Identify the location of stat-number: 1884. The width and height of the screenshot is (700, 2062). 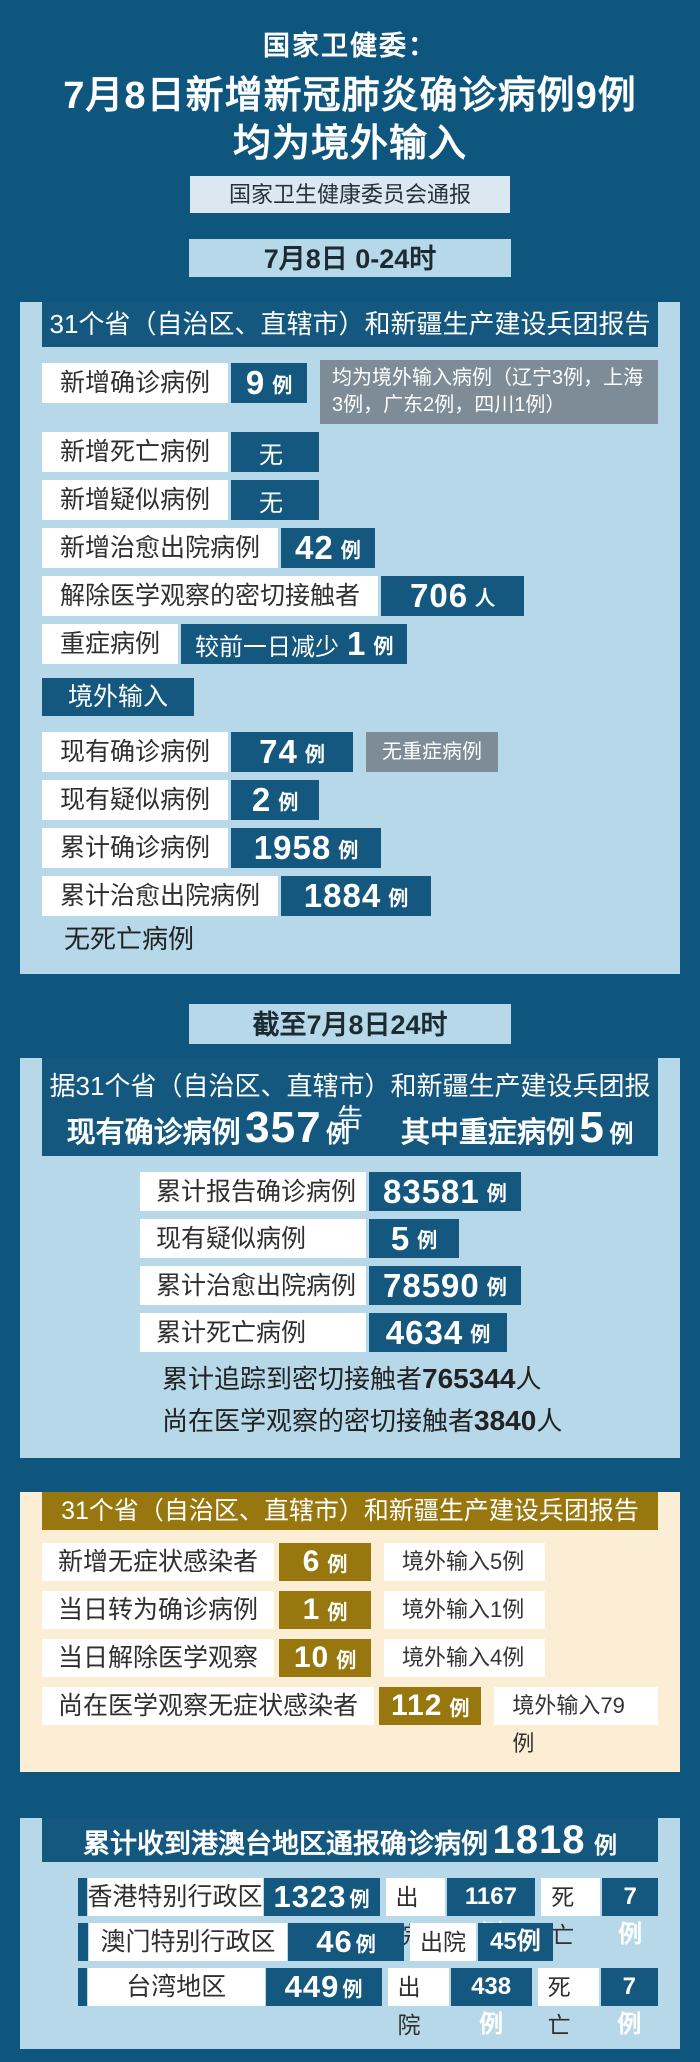
(342, 895).